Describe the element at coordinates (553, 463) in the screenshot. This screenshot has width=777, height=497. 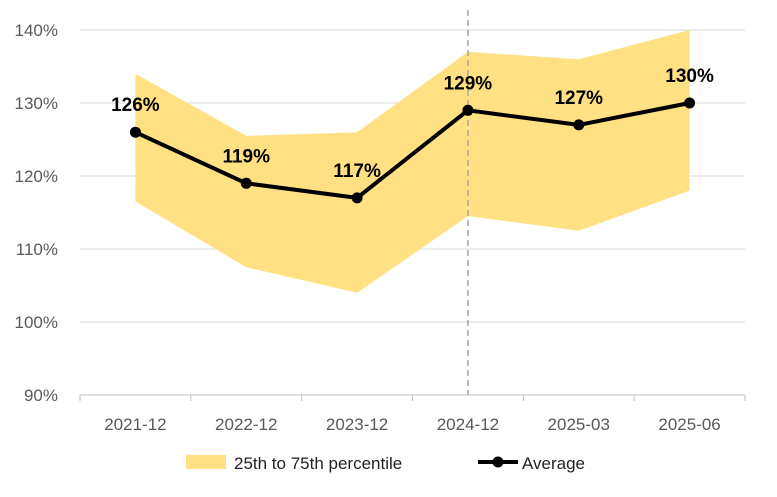
I see `legend-label-average: Average` at that location.